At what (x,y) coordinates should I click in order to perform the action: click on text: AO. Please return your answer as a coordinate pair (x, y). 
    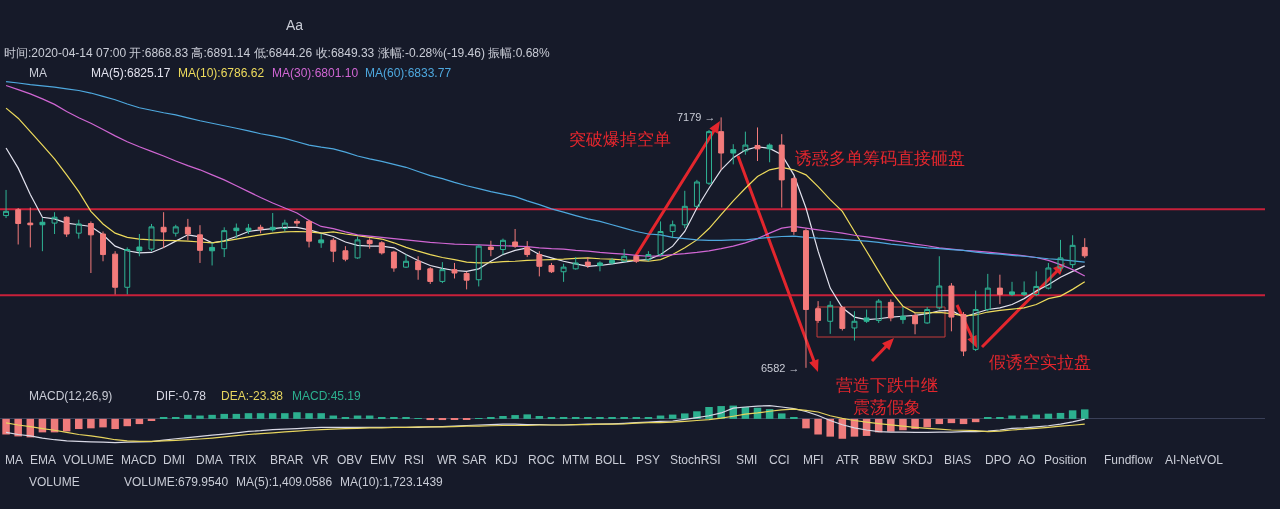
    Looking at the image, I should click on (1027, 460).